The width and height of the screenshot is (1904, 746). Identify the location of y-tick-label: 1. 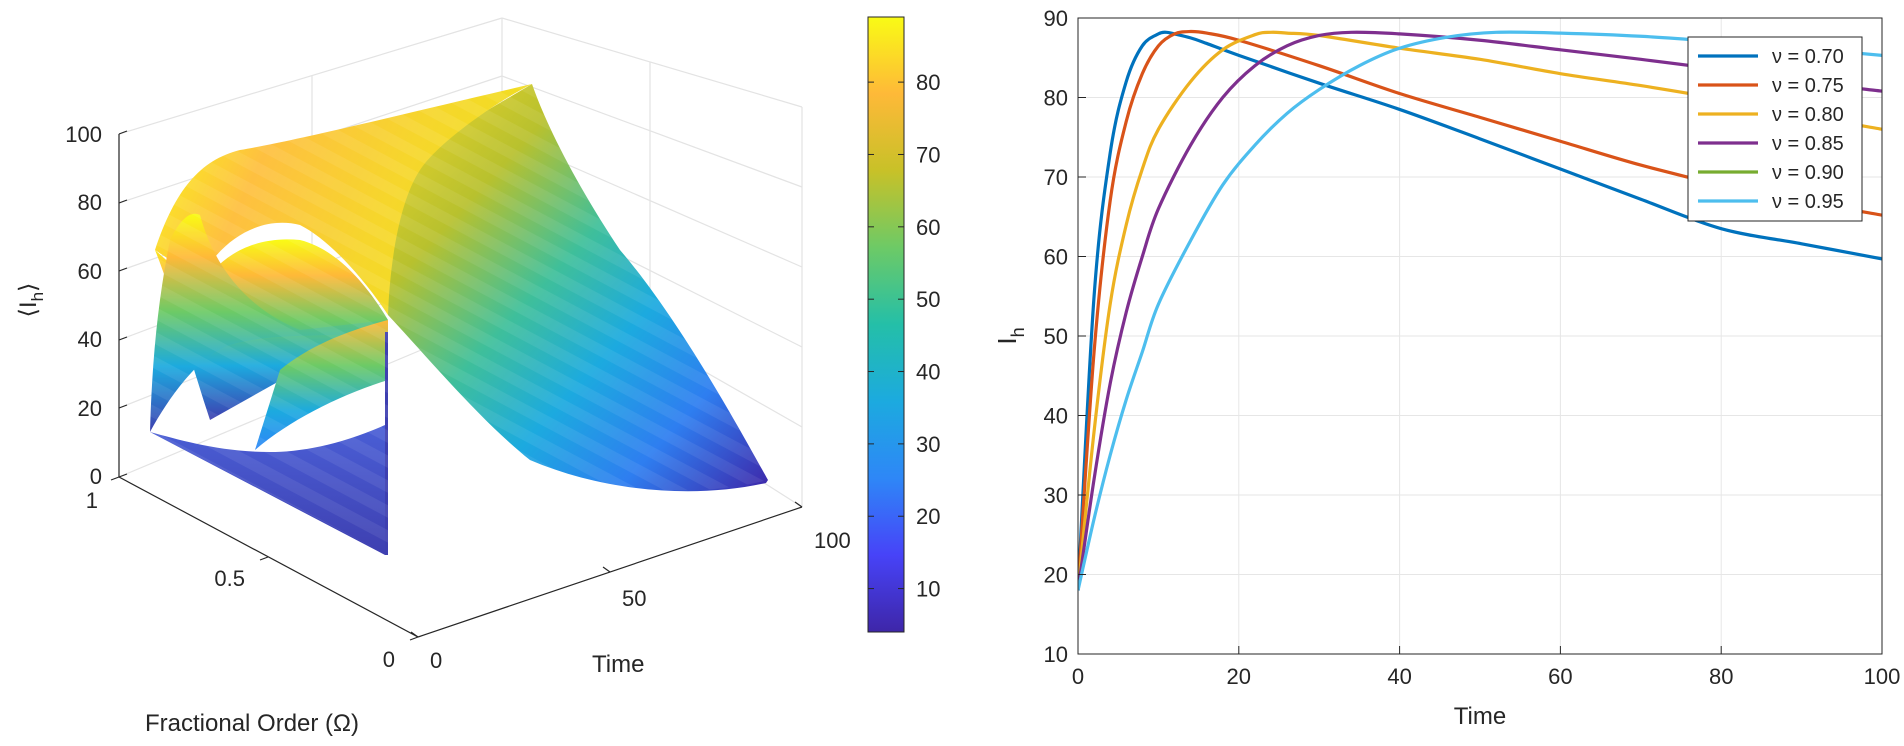
(92, 500).